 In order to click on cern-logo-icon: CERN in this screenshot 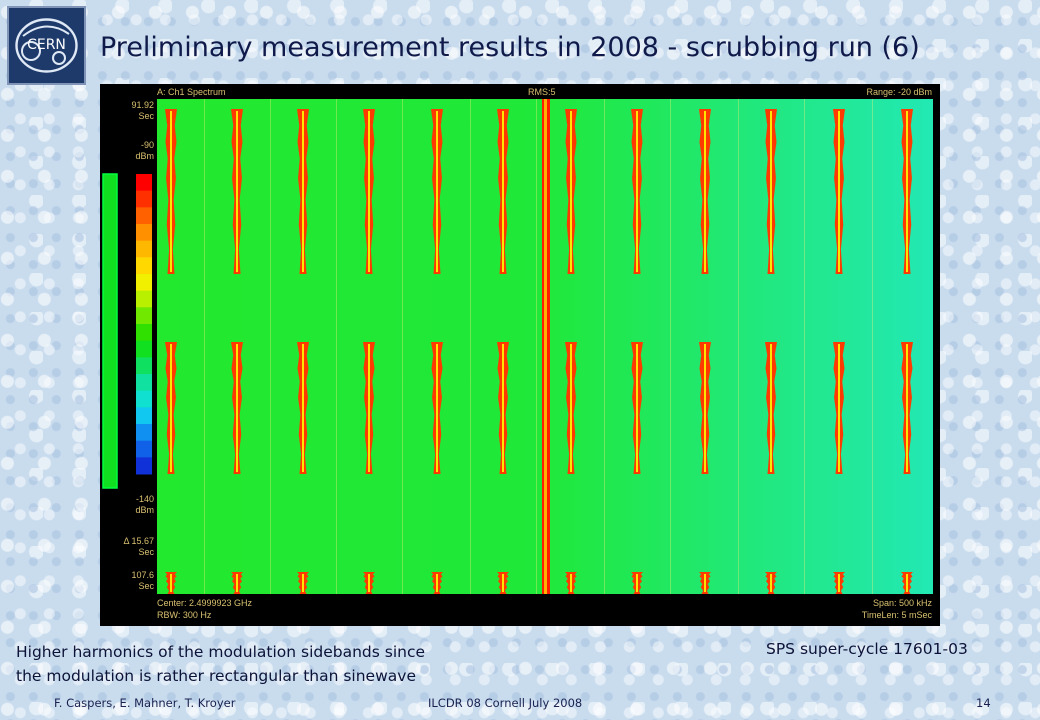, I will do `click(46, 45)`.